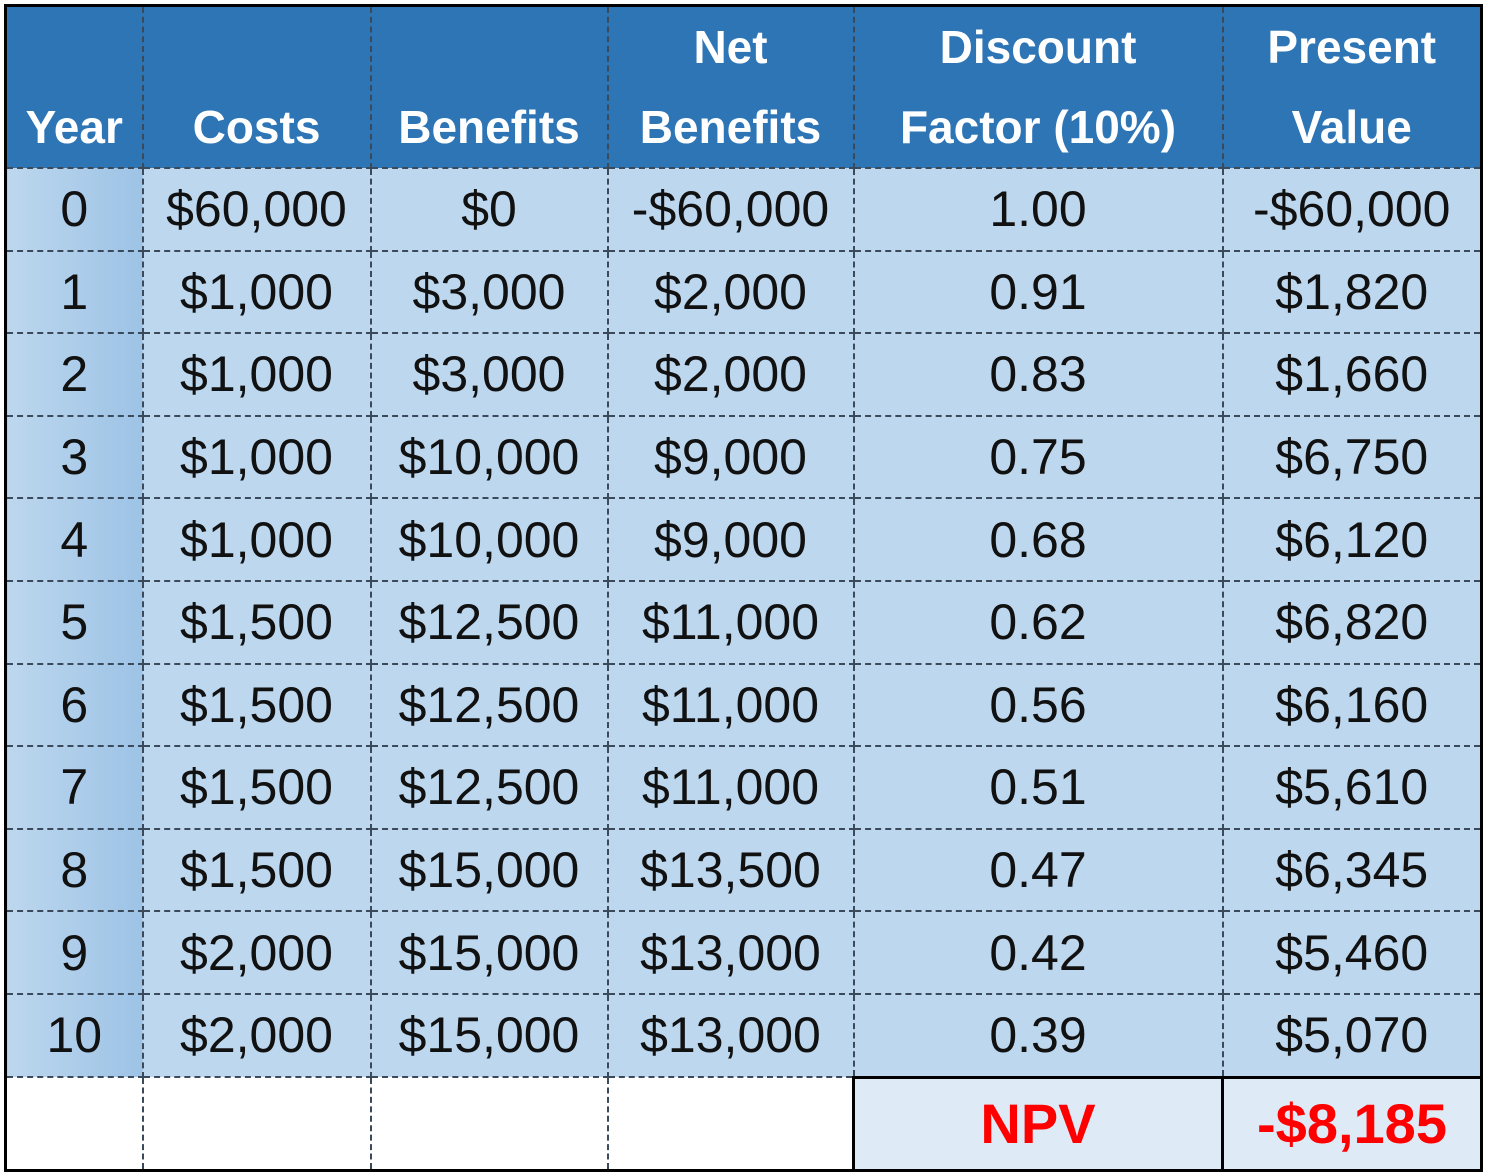  Describe the element at coordinates (1038, 705) in the screenshot. I see `value-cell: 0.56` at that location.